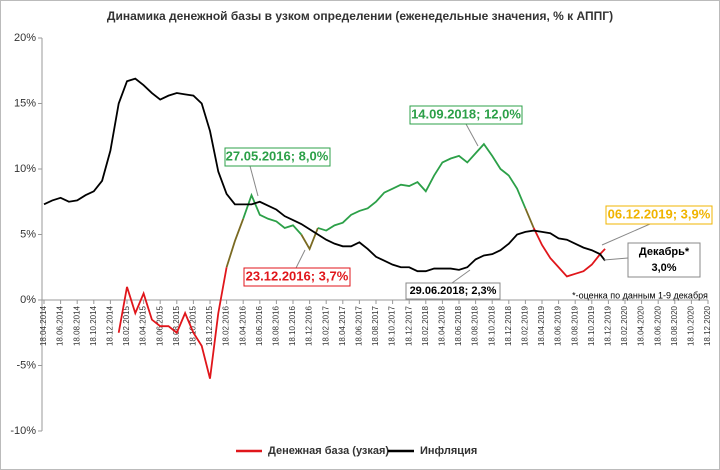 Image resolution: width=720 pixels, height=470 pixels. Describe the element at coordinates (657, 325) in the screenshot. I see `x-tick-label: 18.06.2020` at that location.